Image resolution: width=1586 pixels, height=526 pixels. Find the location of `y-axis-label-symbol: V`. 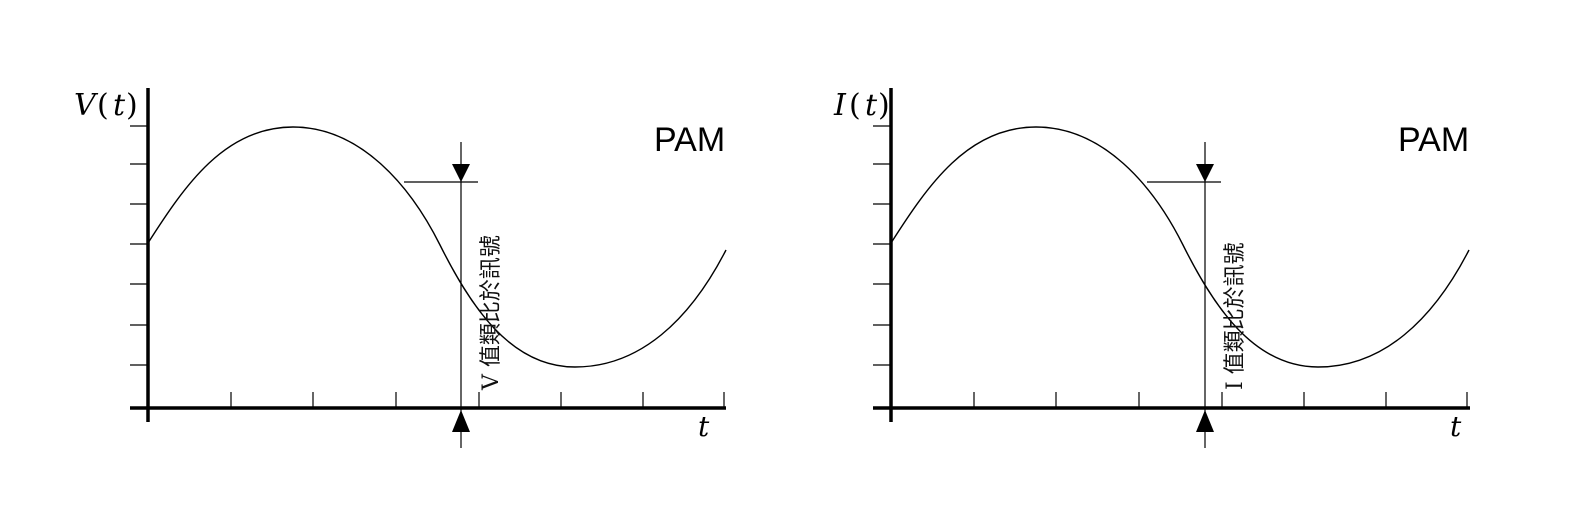

y-axis-label-symbol: V is located at coordinates (86, 105).